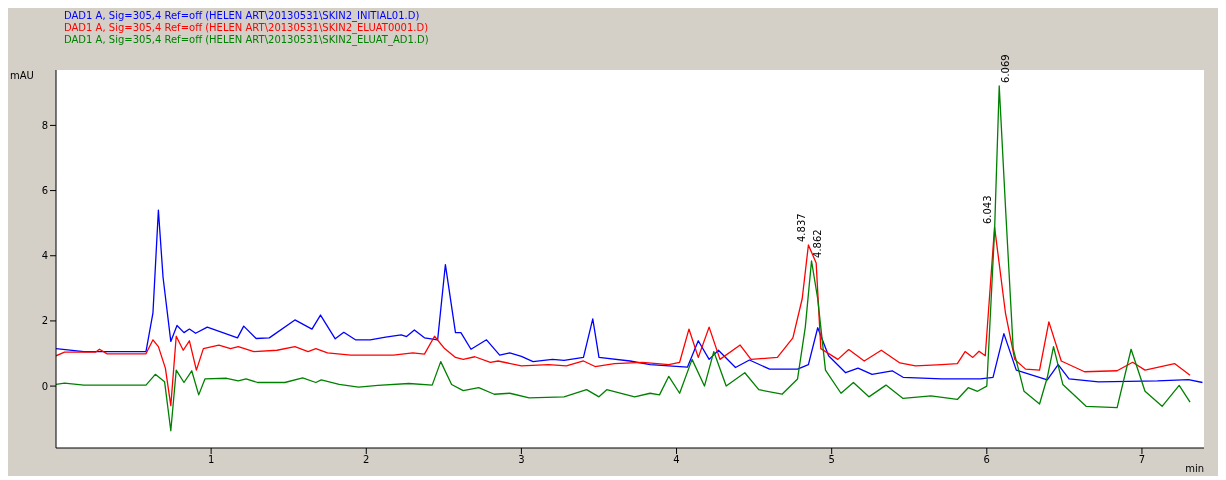  What do you see at coordinates (44, 321) in the screenshot?
I see `y-tick-label: 2` at bounding box center [44, 321].